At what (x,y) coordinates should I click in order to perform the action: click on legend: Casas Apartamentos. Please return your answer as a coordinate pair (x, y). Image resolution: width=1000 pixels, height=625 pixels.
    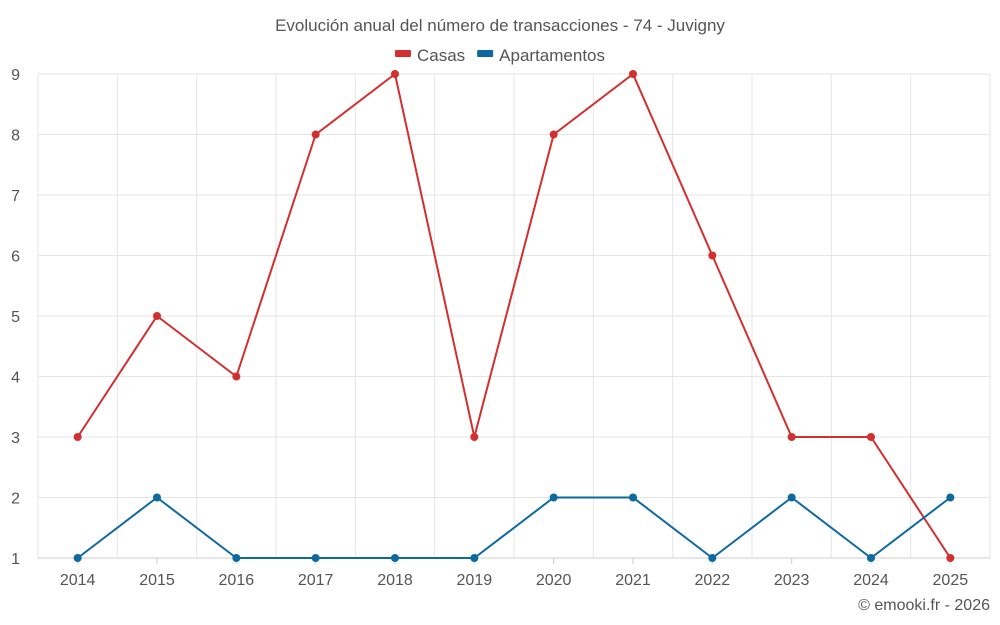
    Looking at the image, I should click on (499, 55).